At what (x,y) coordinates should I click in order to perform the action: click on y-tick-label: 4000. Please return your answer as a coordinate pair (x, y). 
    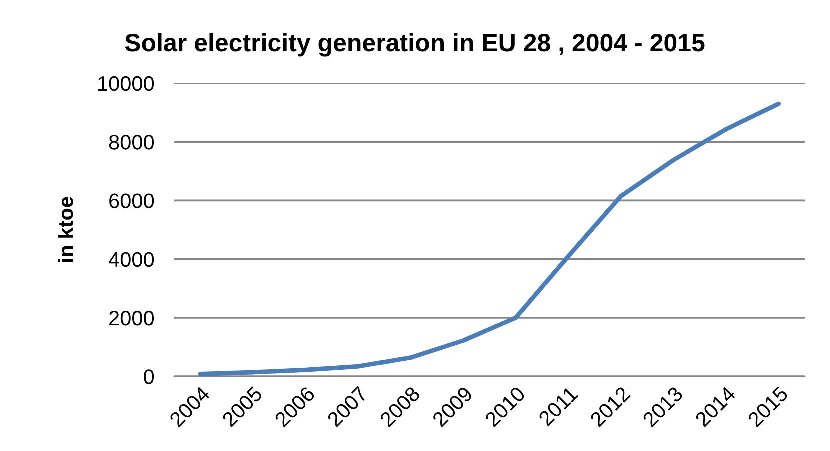
    Looking at the image, I should click on (131, 260).